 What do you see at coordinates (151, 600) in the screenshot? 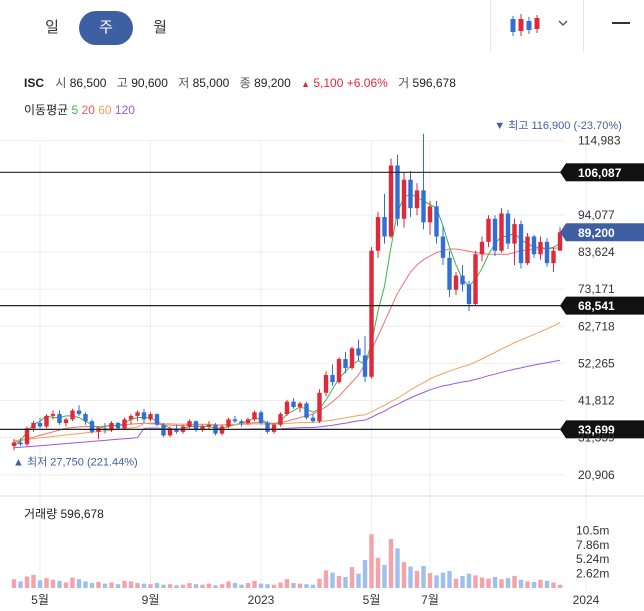
I see `x-tick-label: 9월` at bounding box center [151, 600].